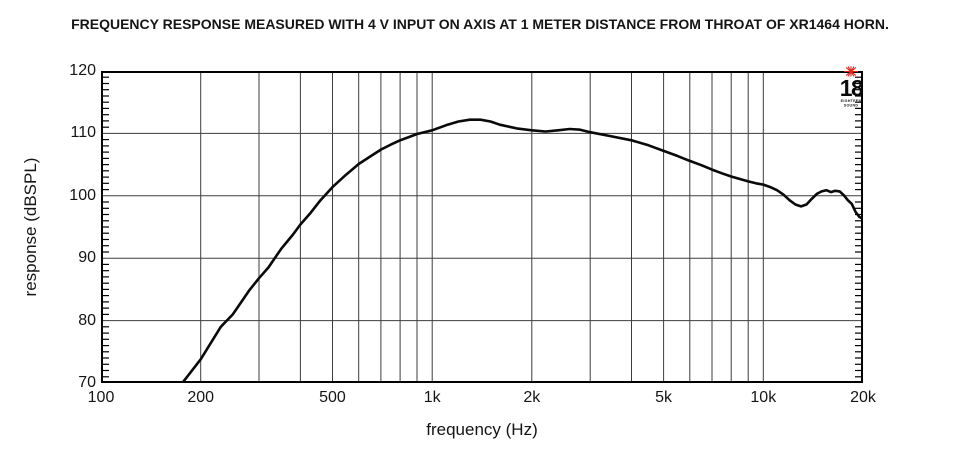  Describe the element at coordinates (87, 382) in the screenshot. I see `y-tick-label: 70` at that location.